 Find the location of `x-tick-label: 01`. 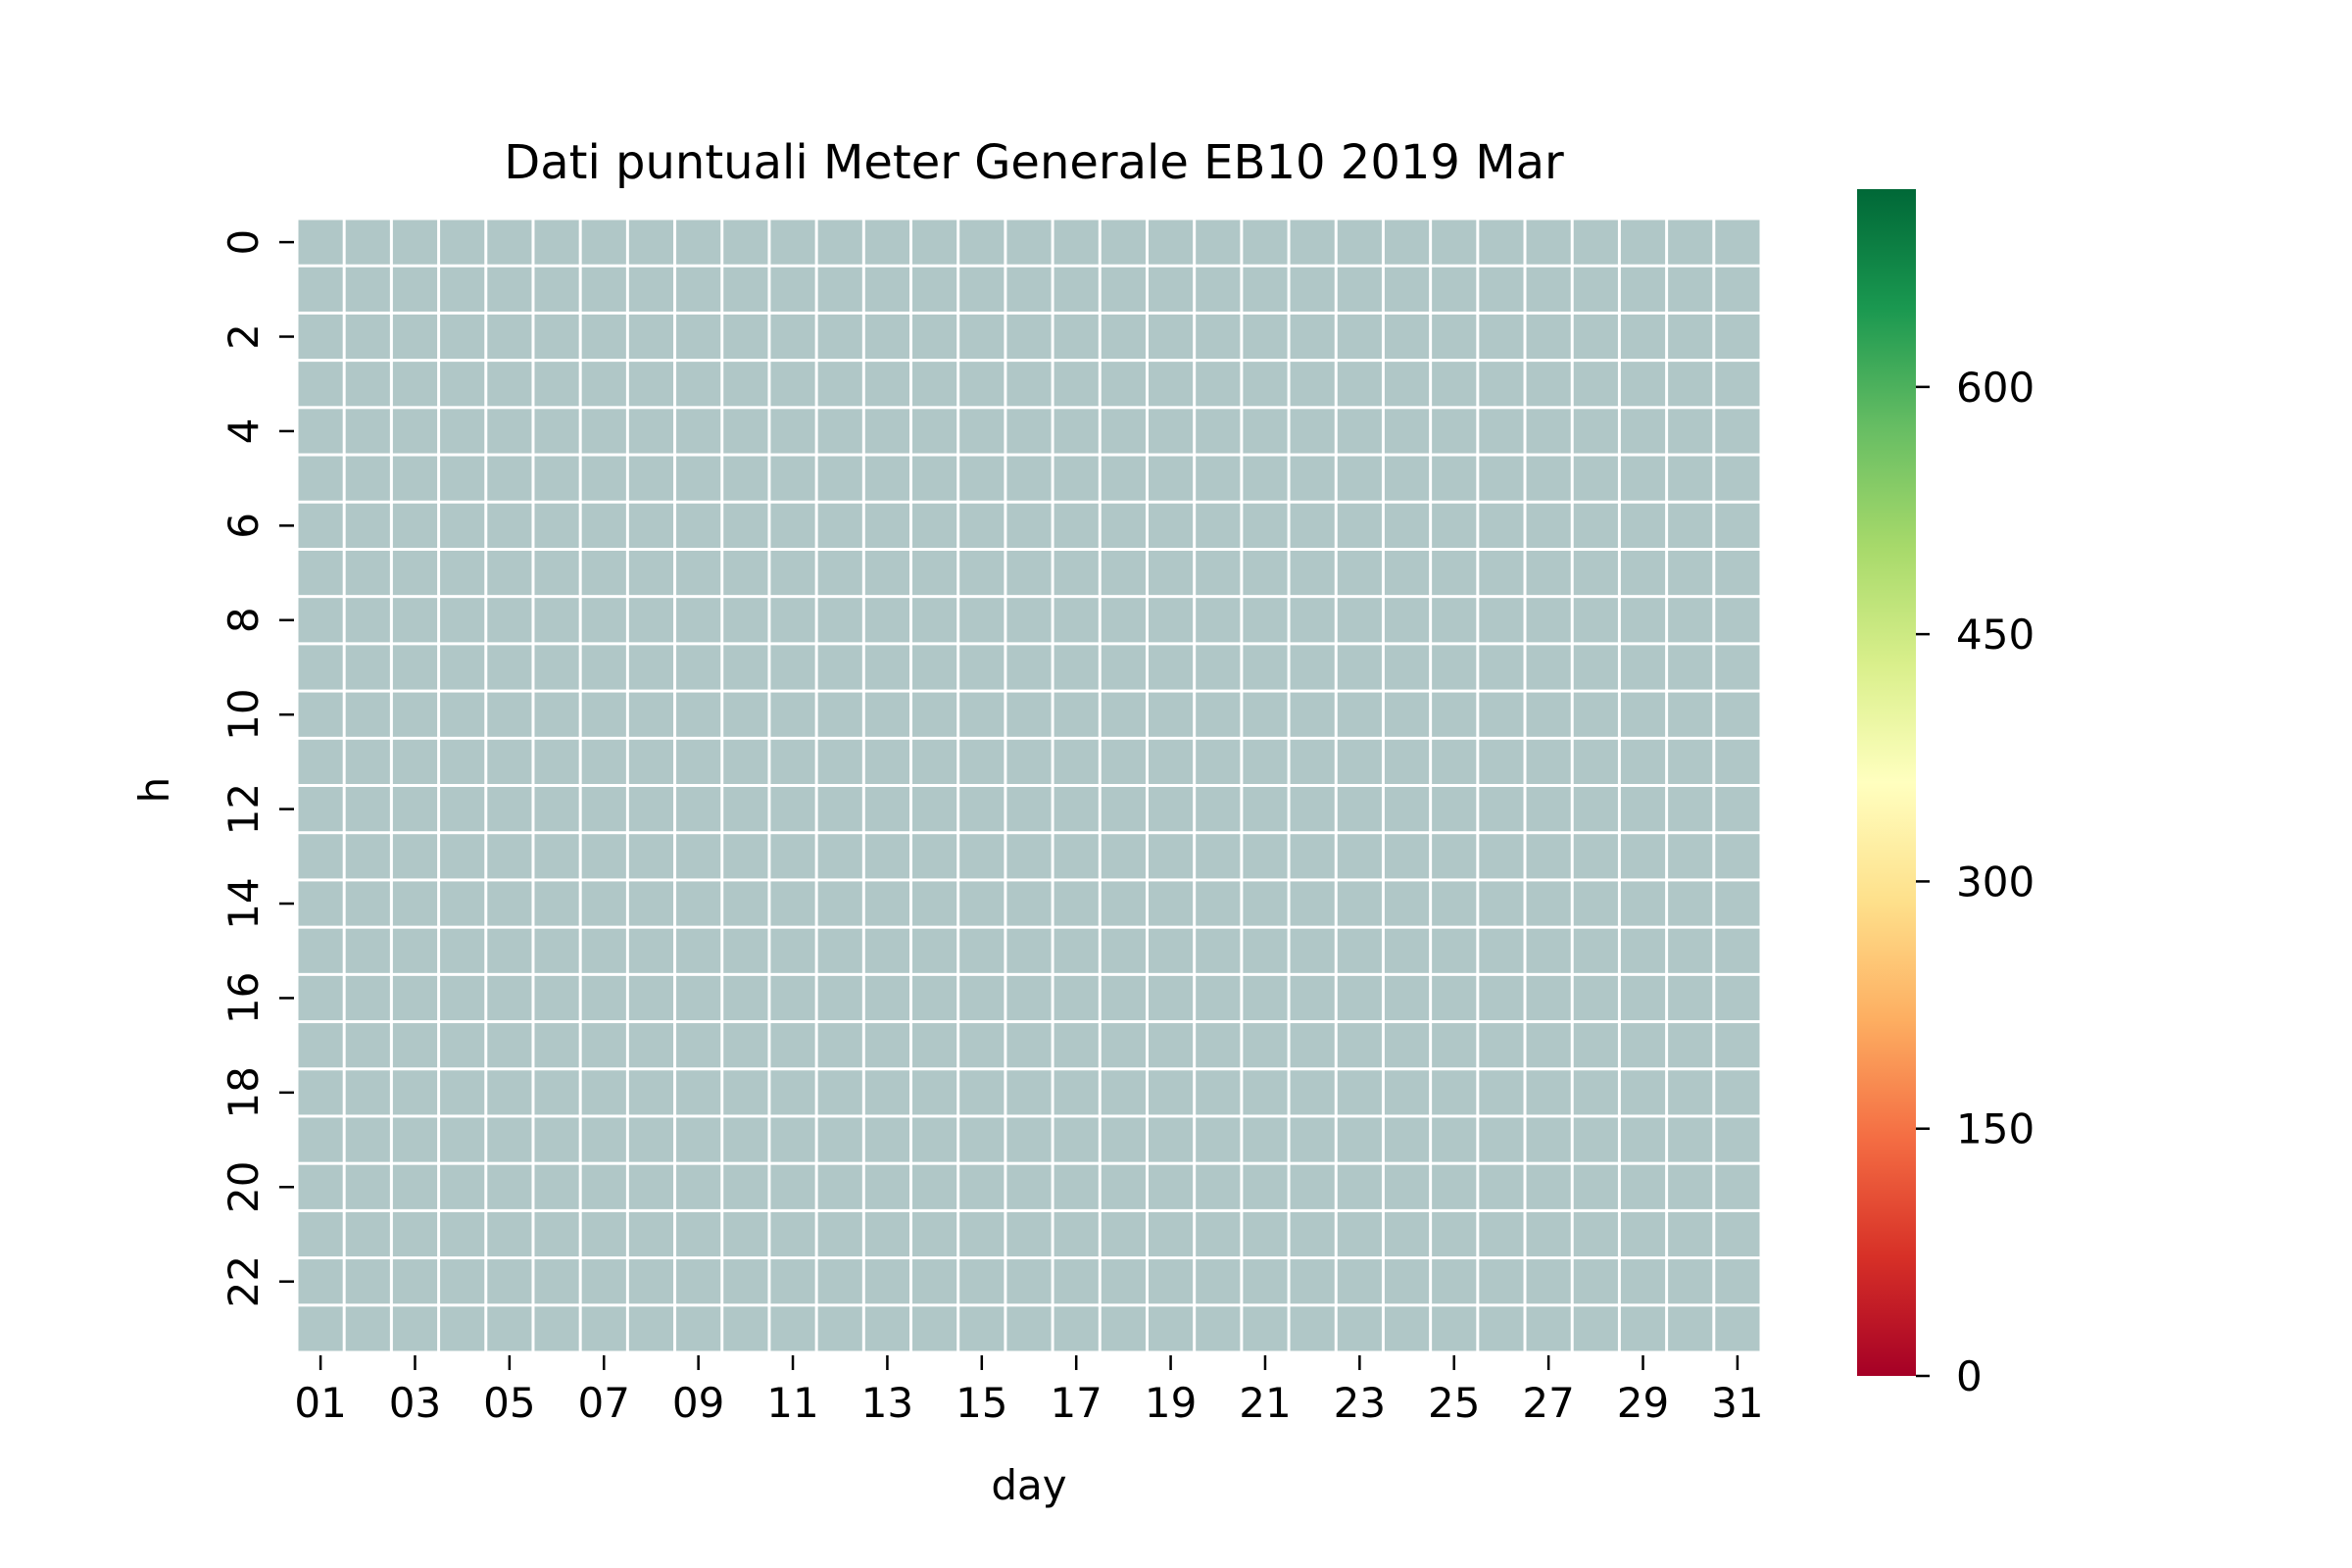

x-tick-label: 01 is located at coordinates (320, 1403).